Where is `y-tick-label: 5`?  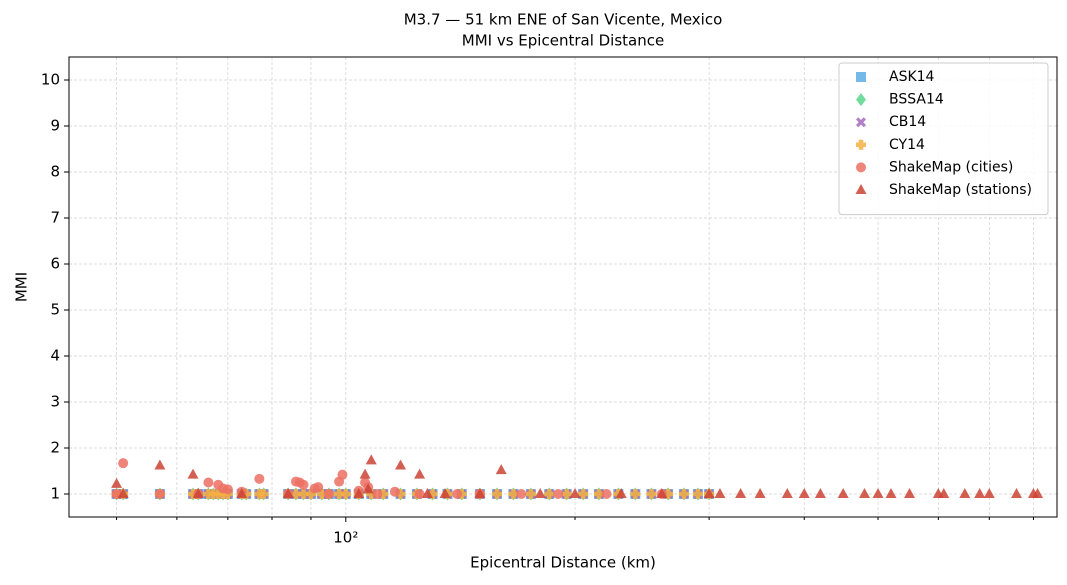 y-tick-label: 5 is located at coordinates (55, 310).